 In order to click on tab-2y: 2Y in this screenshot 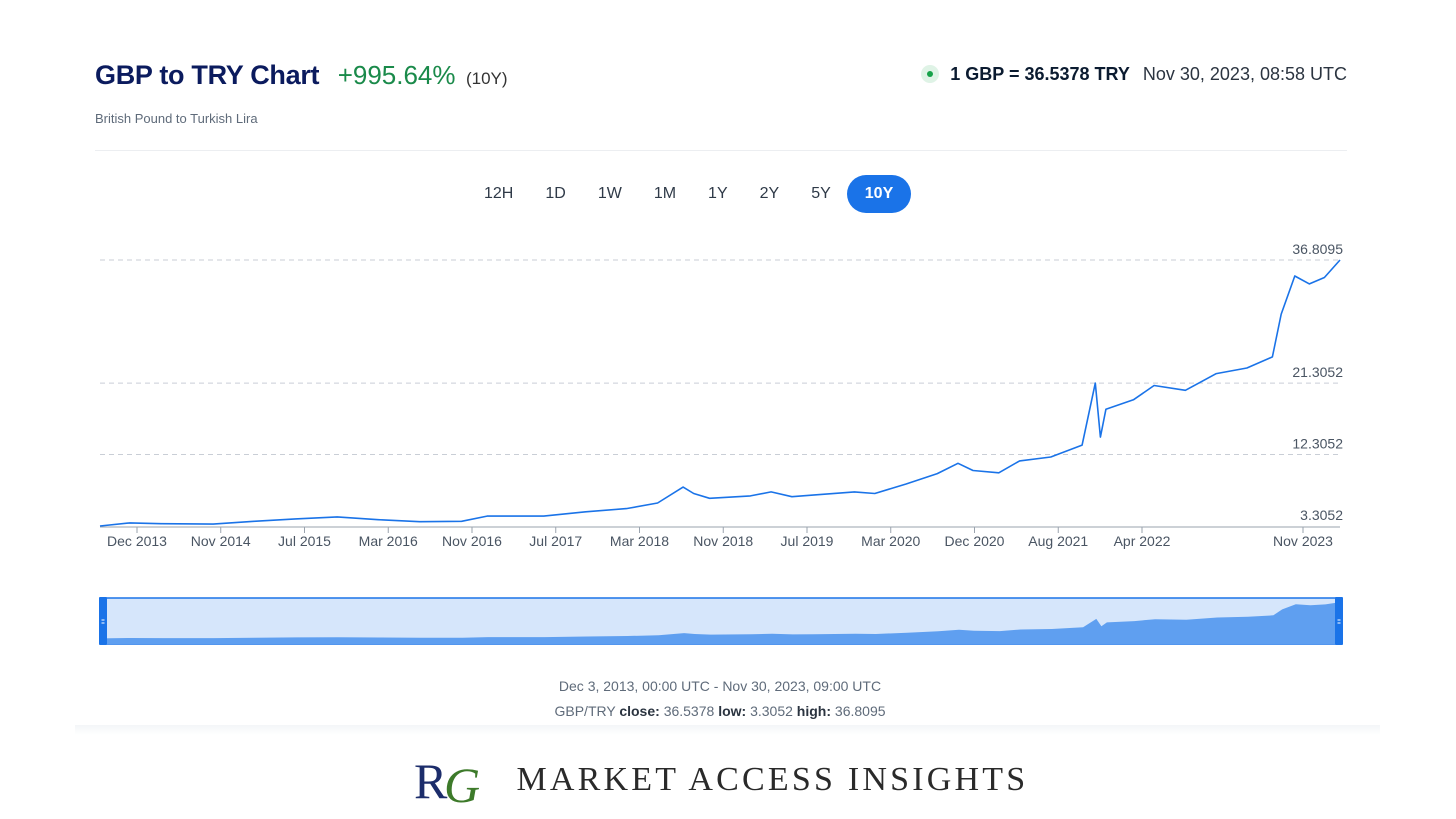, I will do `click(769, 193)`.